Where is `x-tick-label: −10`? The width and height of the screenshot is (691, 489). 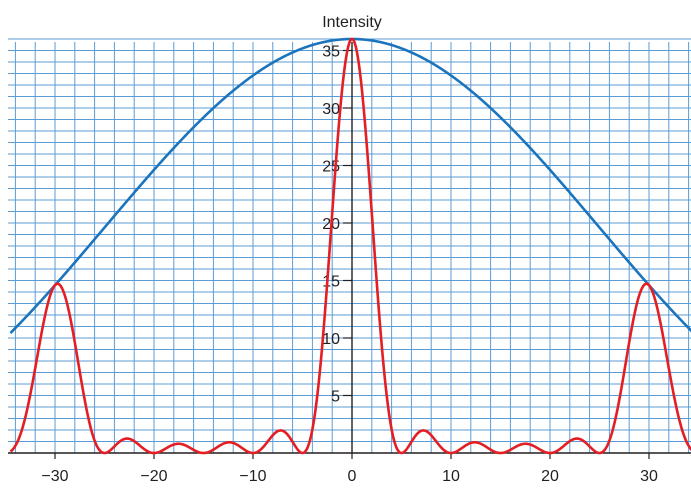
x-tick-label: −10 is located at coordinates (252, 476).